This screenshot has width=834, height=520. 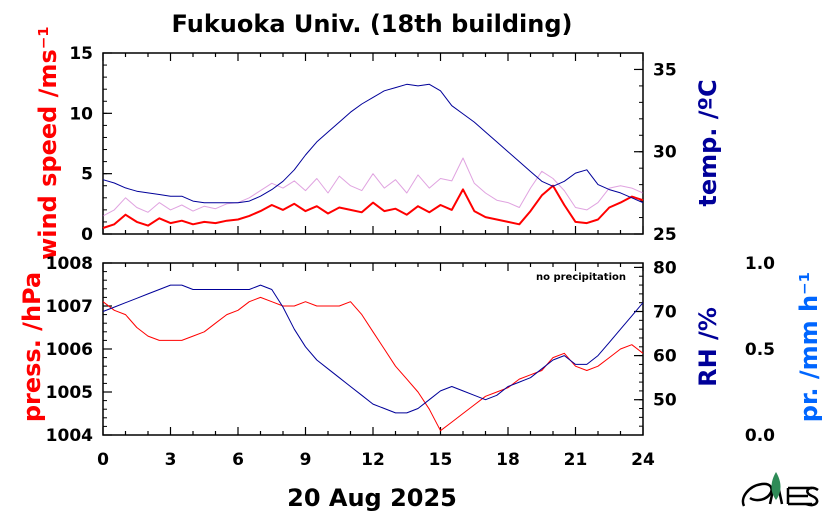 I want to click on precip-tick-labels: 0.0 0.5 1.0, so click(x=760, y=350).